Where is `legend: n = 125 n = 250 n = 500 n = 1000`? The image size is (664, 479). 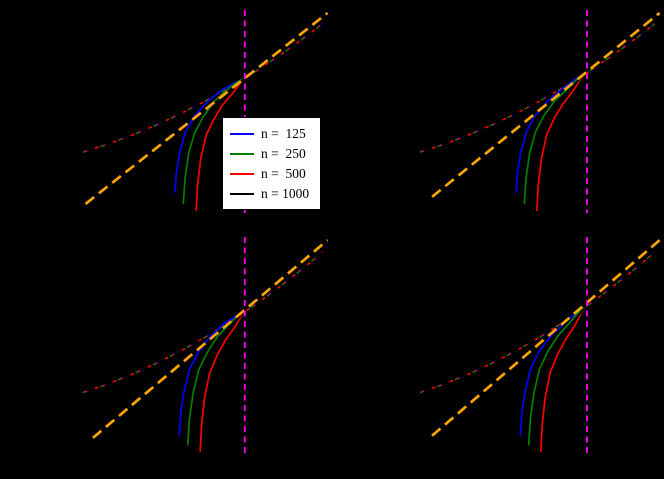 legend: n = 125 n = 250 n = 500 n = 1000 is located at coordinates (271, 163).